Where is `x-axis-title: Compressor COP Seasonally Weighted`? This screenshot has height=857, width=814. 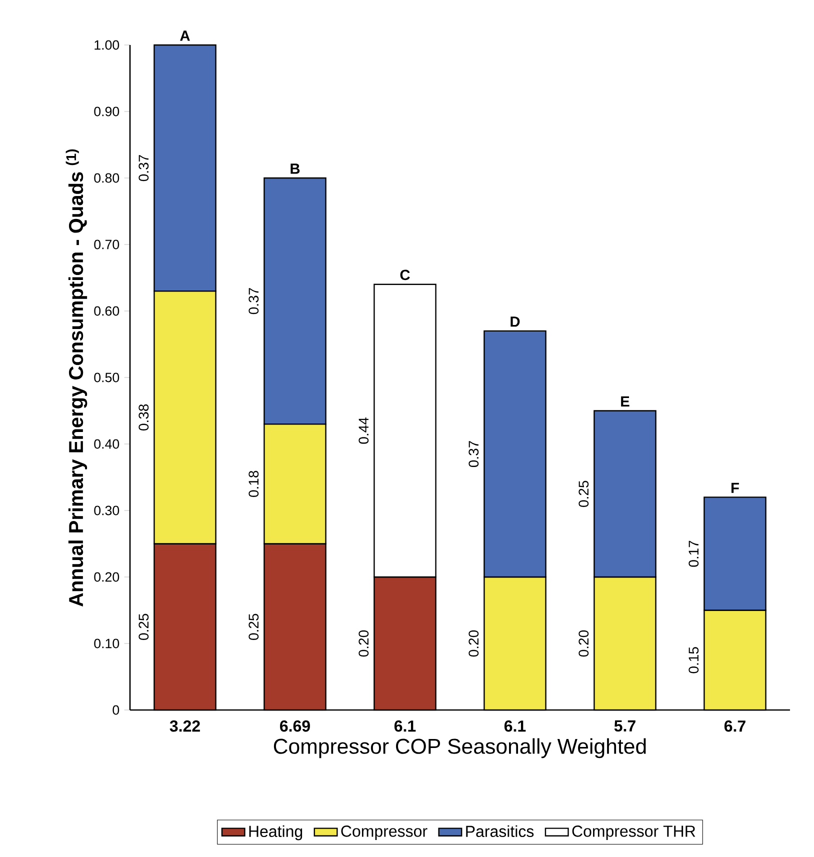
x-axis-title: Compressor COP Seasonally Weighted is located at coordinates (460, 748).